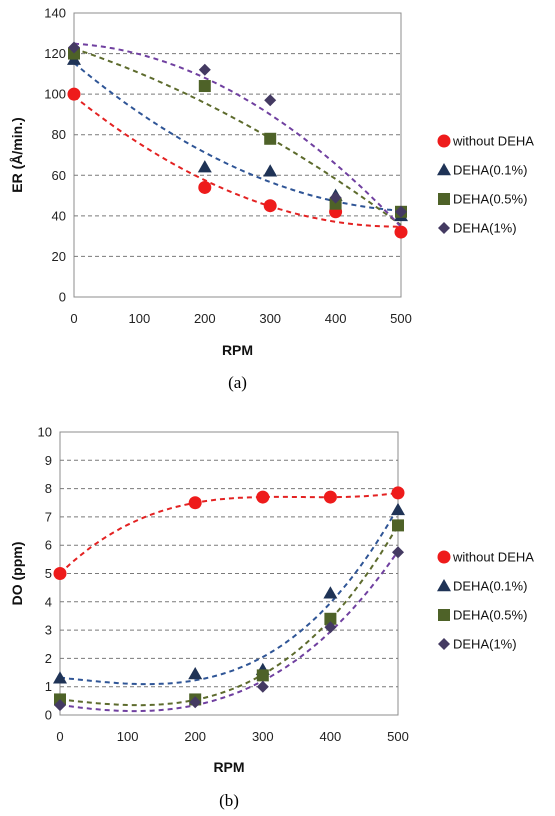 This screenshot has height=816, width=555. I want to click on figure-caption: (a), so click(237, 382).